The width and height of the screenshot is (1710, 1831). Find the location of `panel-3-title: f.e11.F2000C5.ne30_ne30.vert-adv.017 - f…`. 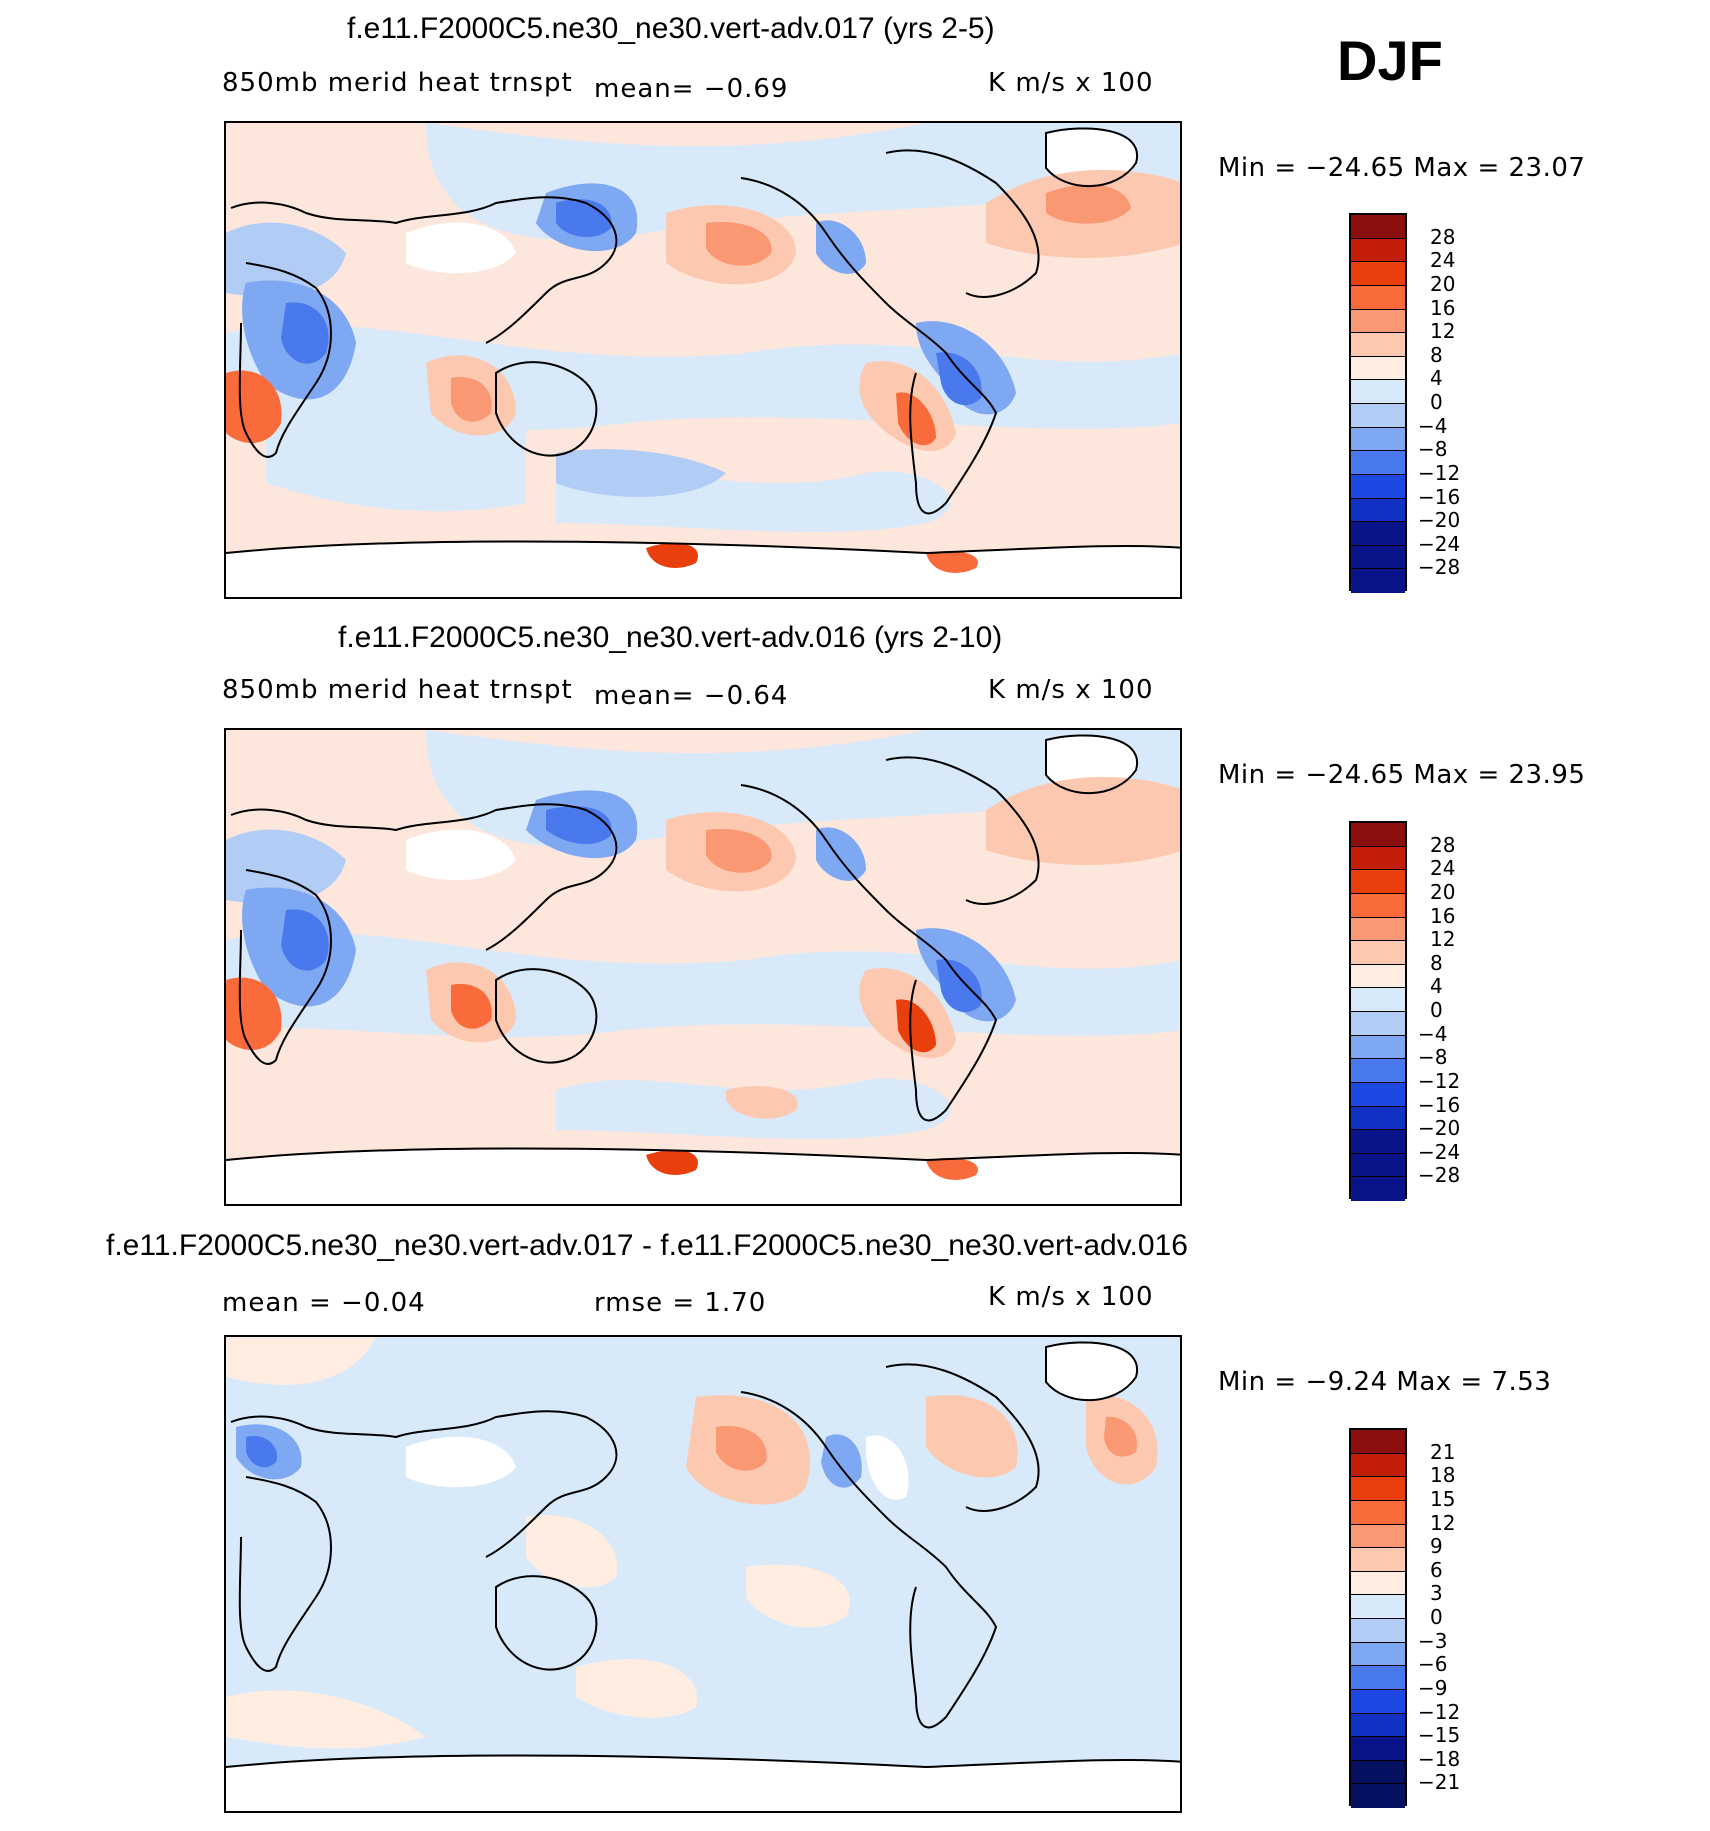

panel-3-title: f.e11.F2000C5.ne30_ne30.vert-adv.017 - f… is located at coordinates (647, 1245).